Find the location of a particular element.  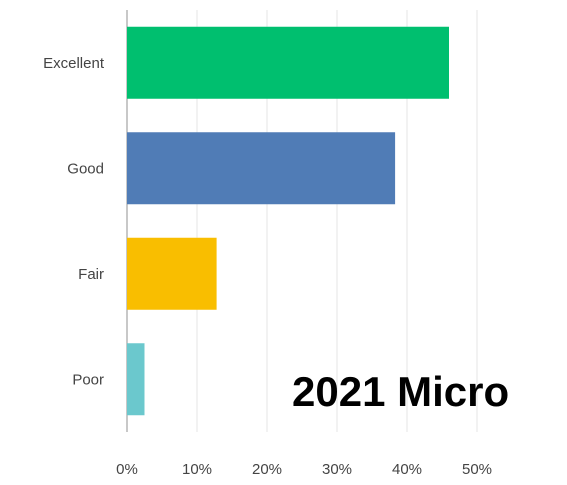

category-label-fair: Fair is located at coordinates (91, 274).